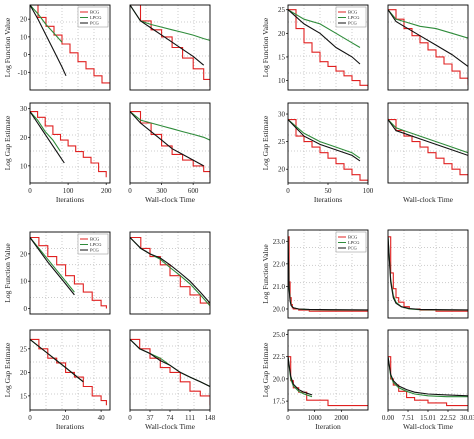 The image size is (474, 439). Describe the element at coordinates (467, 418) in the screenshot. I see `x-tick-label: 30.03` at that location.